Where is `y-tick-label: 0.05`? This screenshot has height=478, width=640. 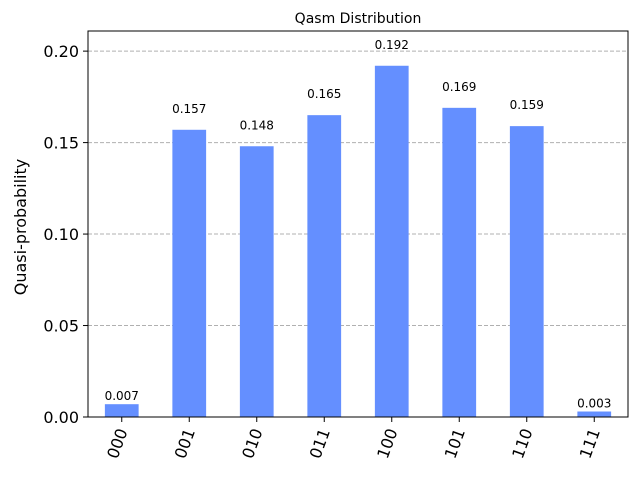
y-tick-label: 0.05 is located at coordinates (61, 326).